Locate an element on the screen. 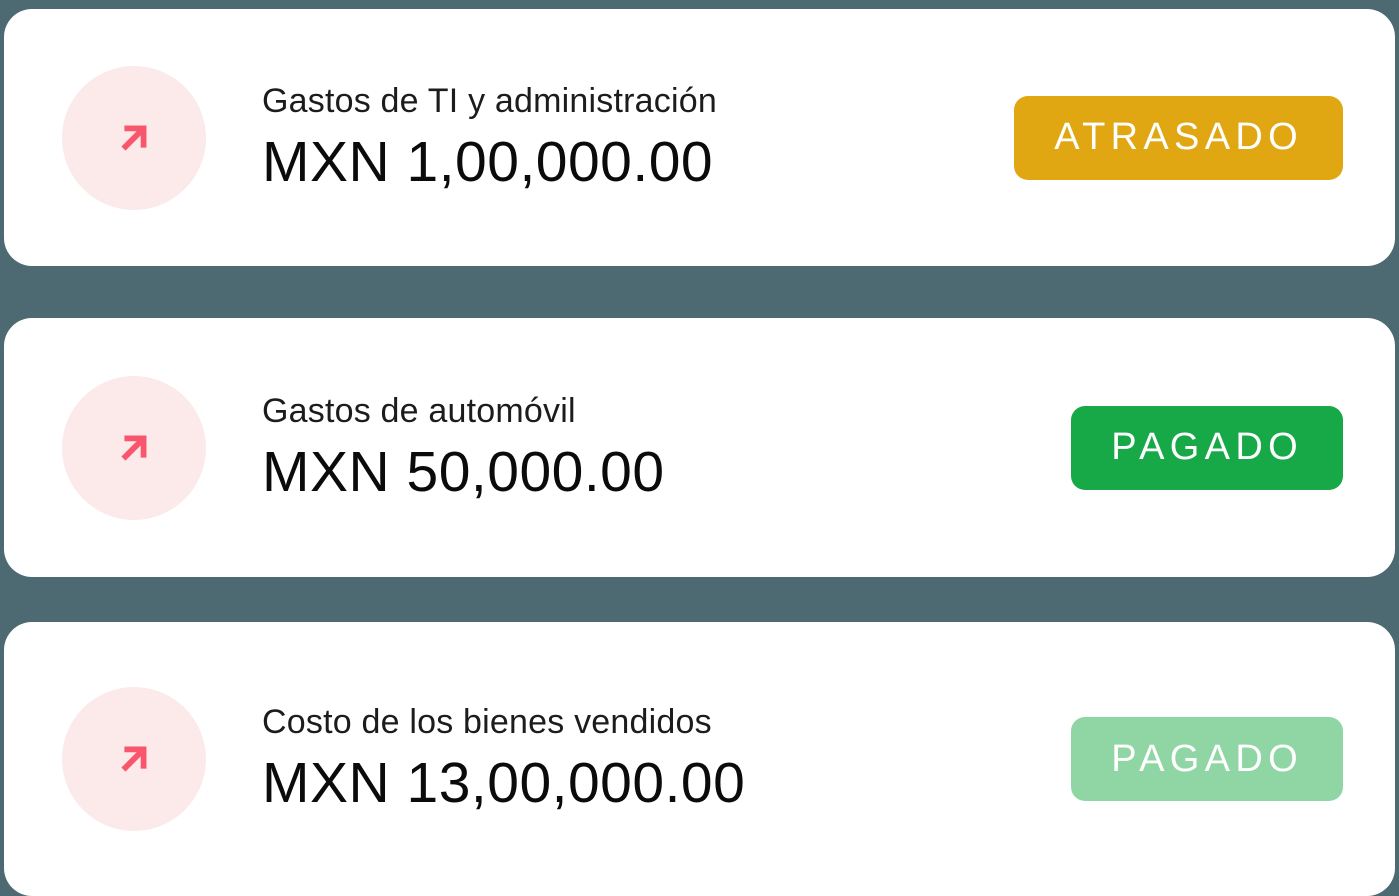 This screenshot has width=1399, height=896. expense-title: Gastos de automóvil is located at coordinates (419, 410).